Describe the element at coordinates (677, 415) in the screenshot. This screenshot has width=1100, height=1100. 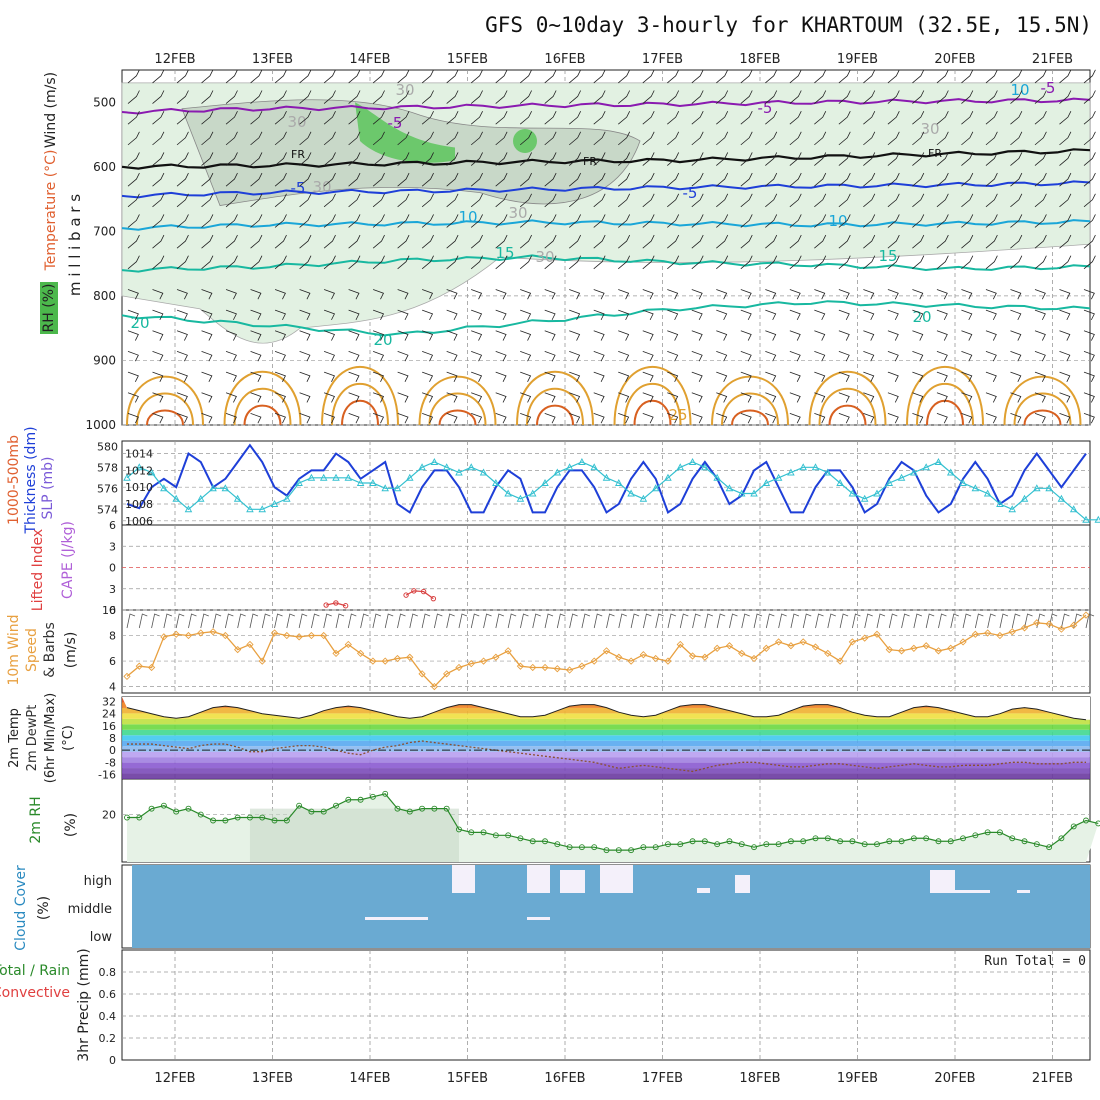
I see `contour-label: 25` at that location.